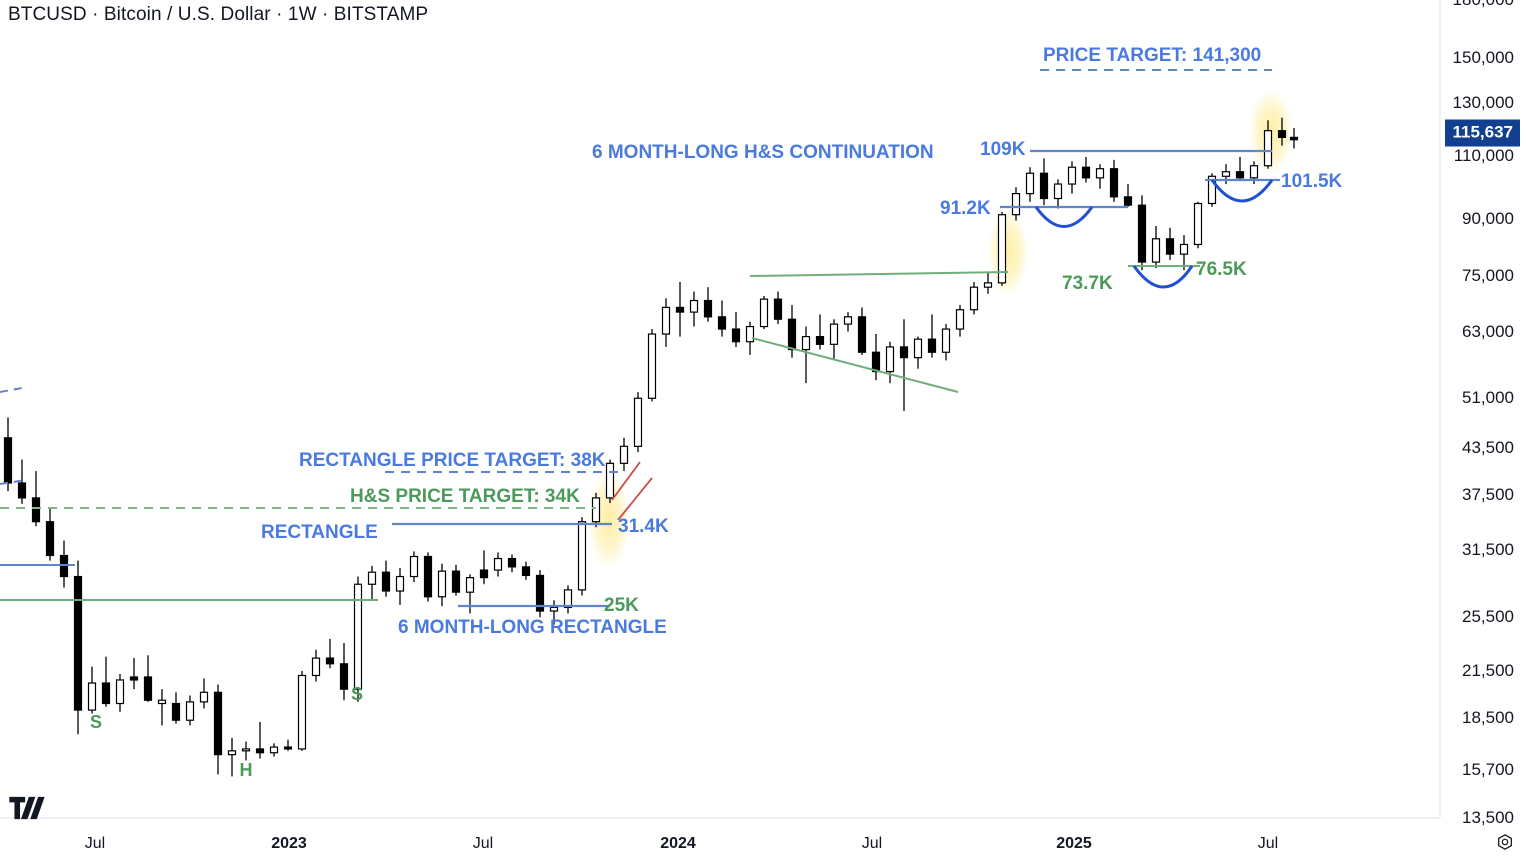  I want to click on annotation-level-912k: 91.2K, so click(965, 208).